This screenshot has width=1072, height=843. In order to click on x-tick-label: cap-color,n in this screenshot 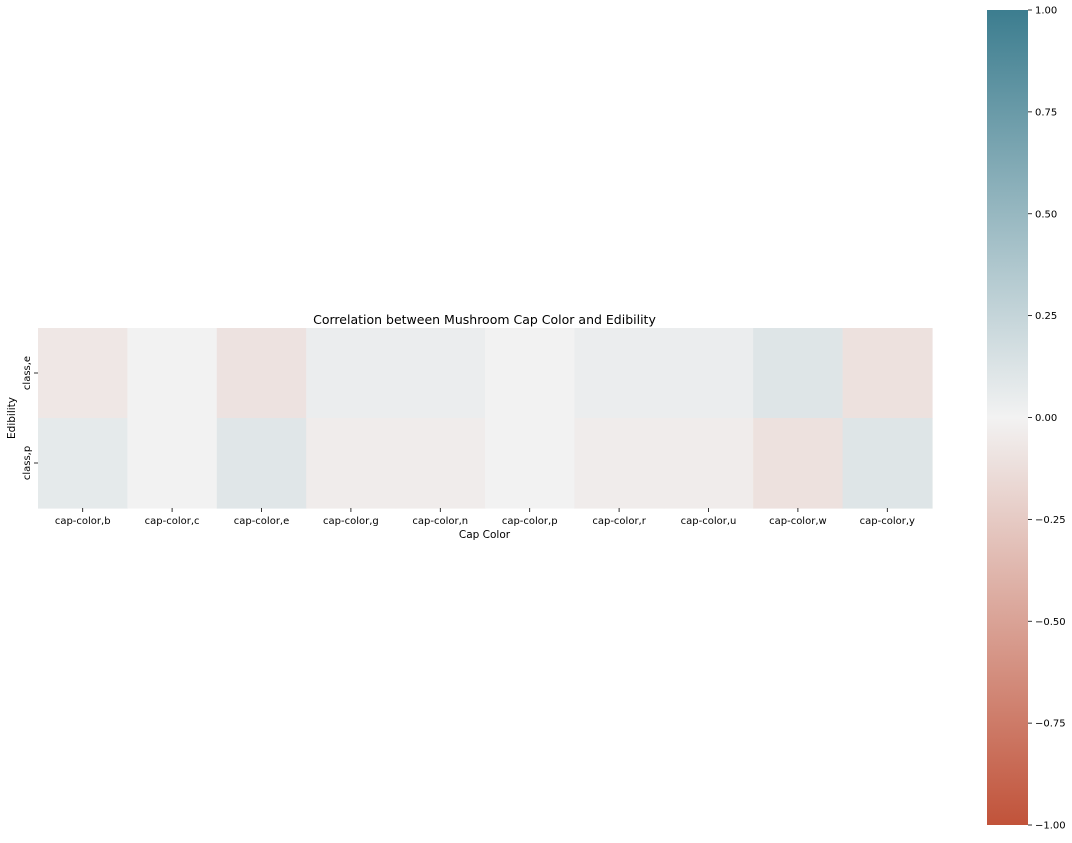, I will do `click(440, 521)`.